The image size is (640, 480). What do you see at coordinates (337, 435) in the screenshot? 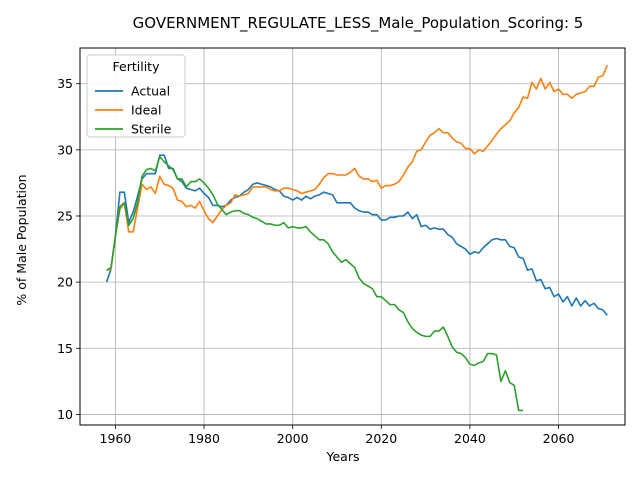
I see `x-axis: 1960 1980 2000 2020 2040 2060` at bounding box center [337, 435].